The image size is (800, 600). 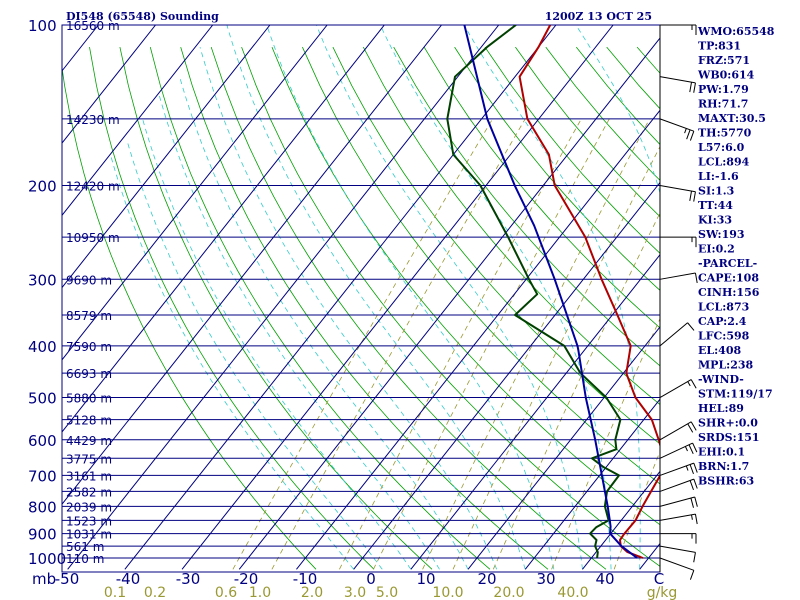 What do you see at coordinates (486, 579) in the screenshot?
I see `temp-tick-label: 20` at bounding box center [486, 579].